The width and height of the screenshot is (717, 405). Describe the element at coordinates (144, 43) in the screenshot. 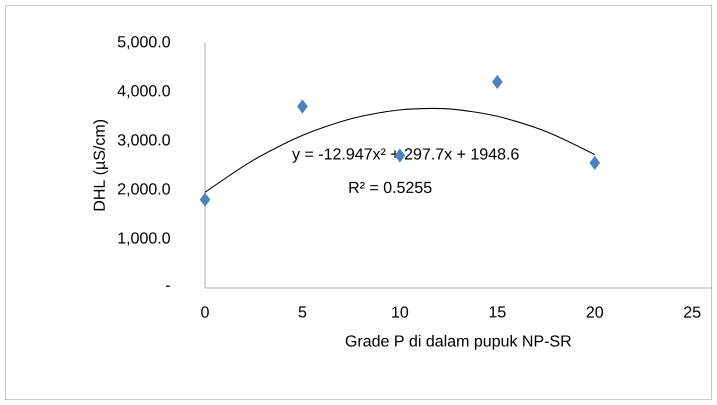

I see `y-tick-label: 5,000.0` at that location.